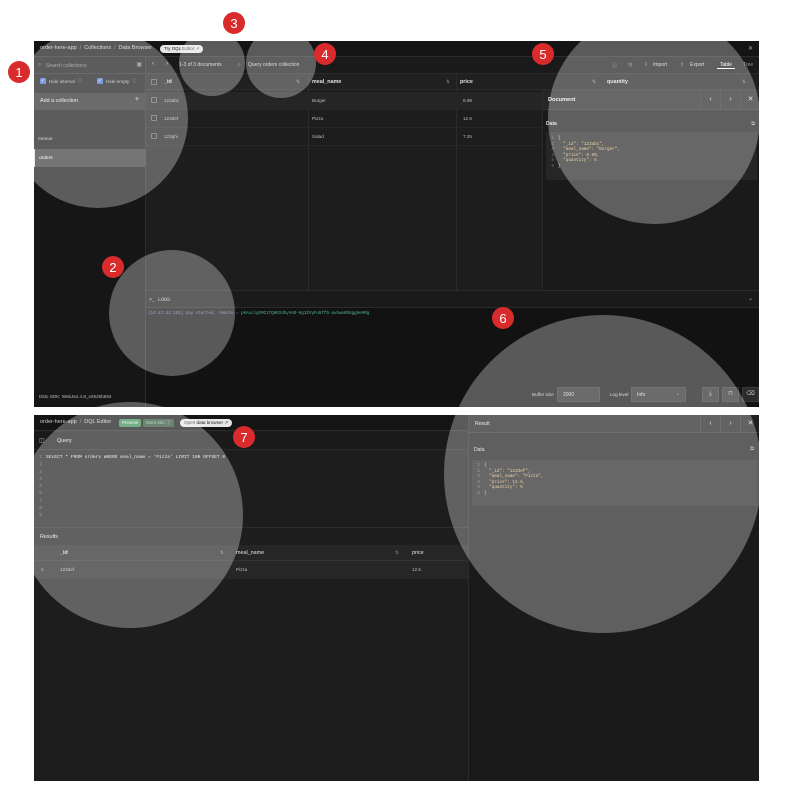 The width and height of the screenshot is (800, 793). What do you see at coordinates (344, 101) in the screenshot?
I see `table-row: 123abc Burger 8.99` at bounding box center [344, 101].